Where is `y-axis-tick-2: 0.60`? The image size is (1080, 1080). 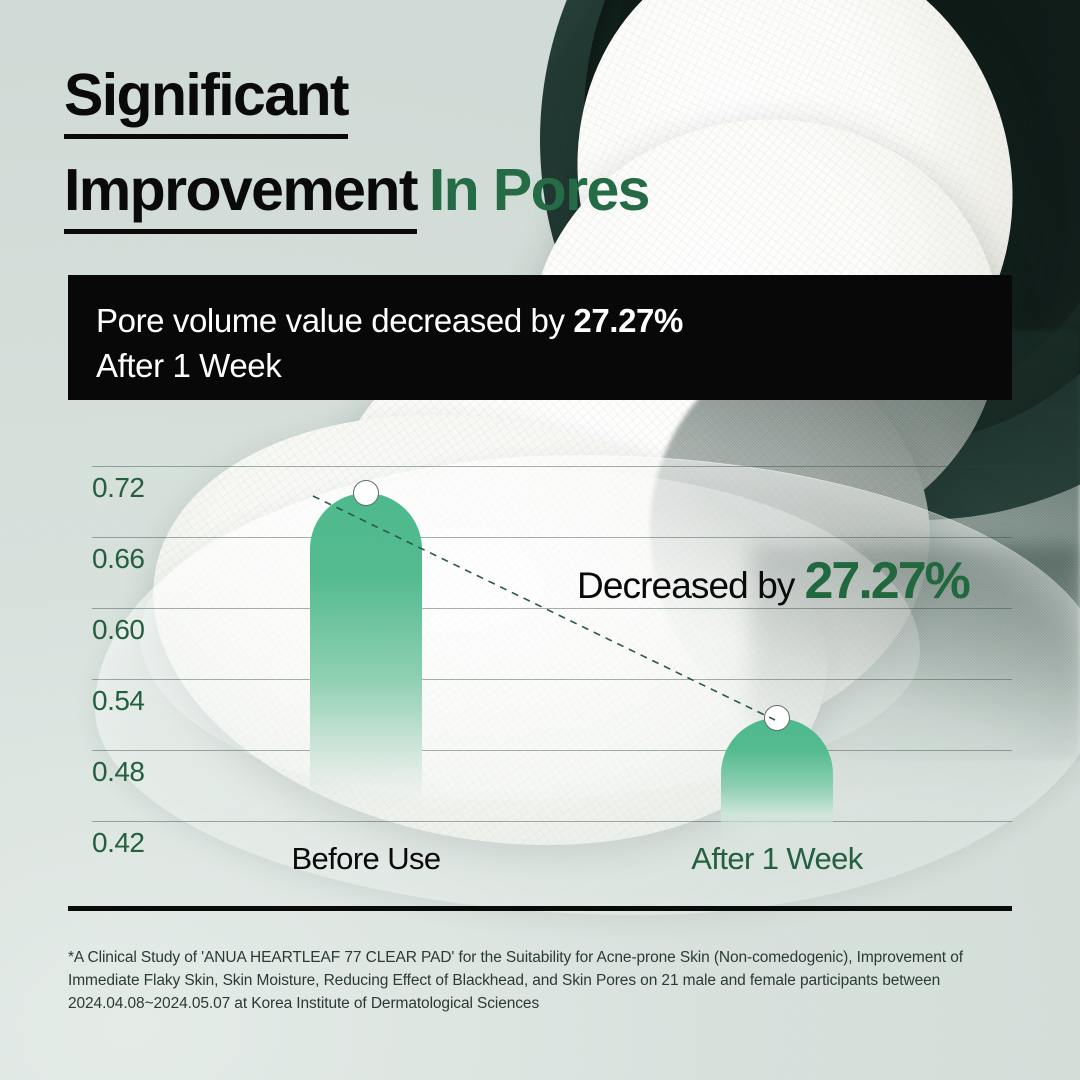
y-axis-tick-2: 0.60 is located at coordinates (118, 629).